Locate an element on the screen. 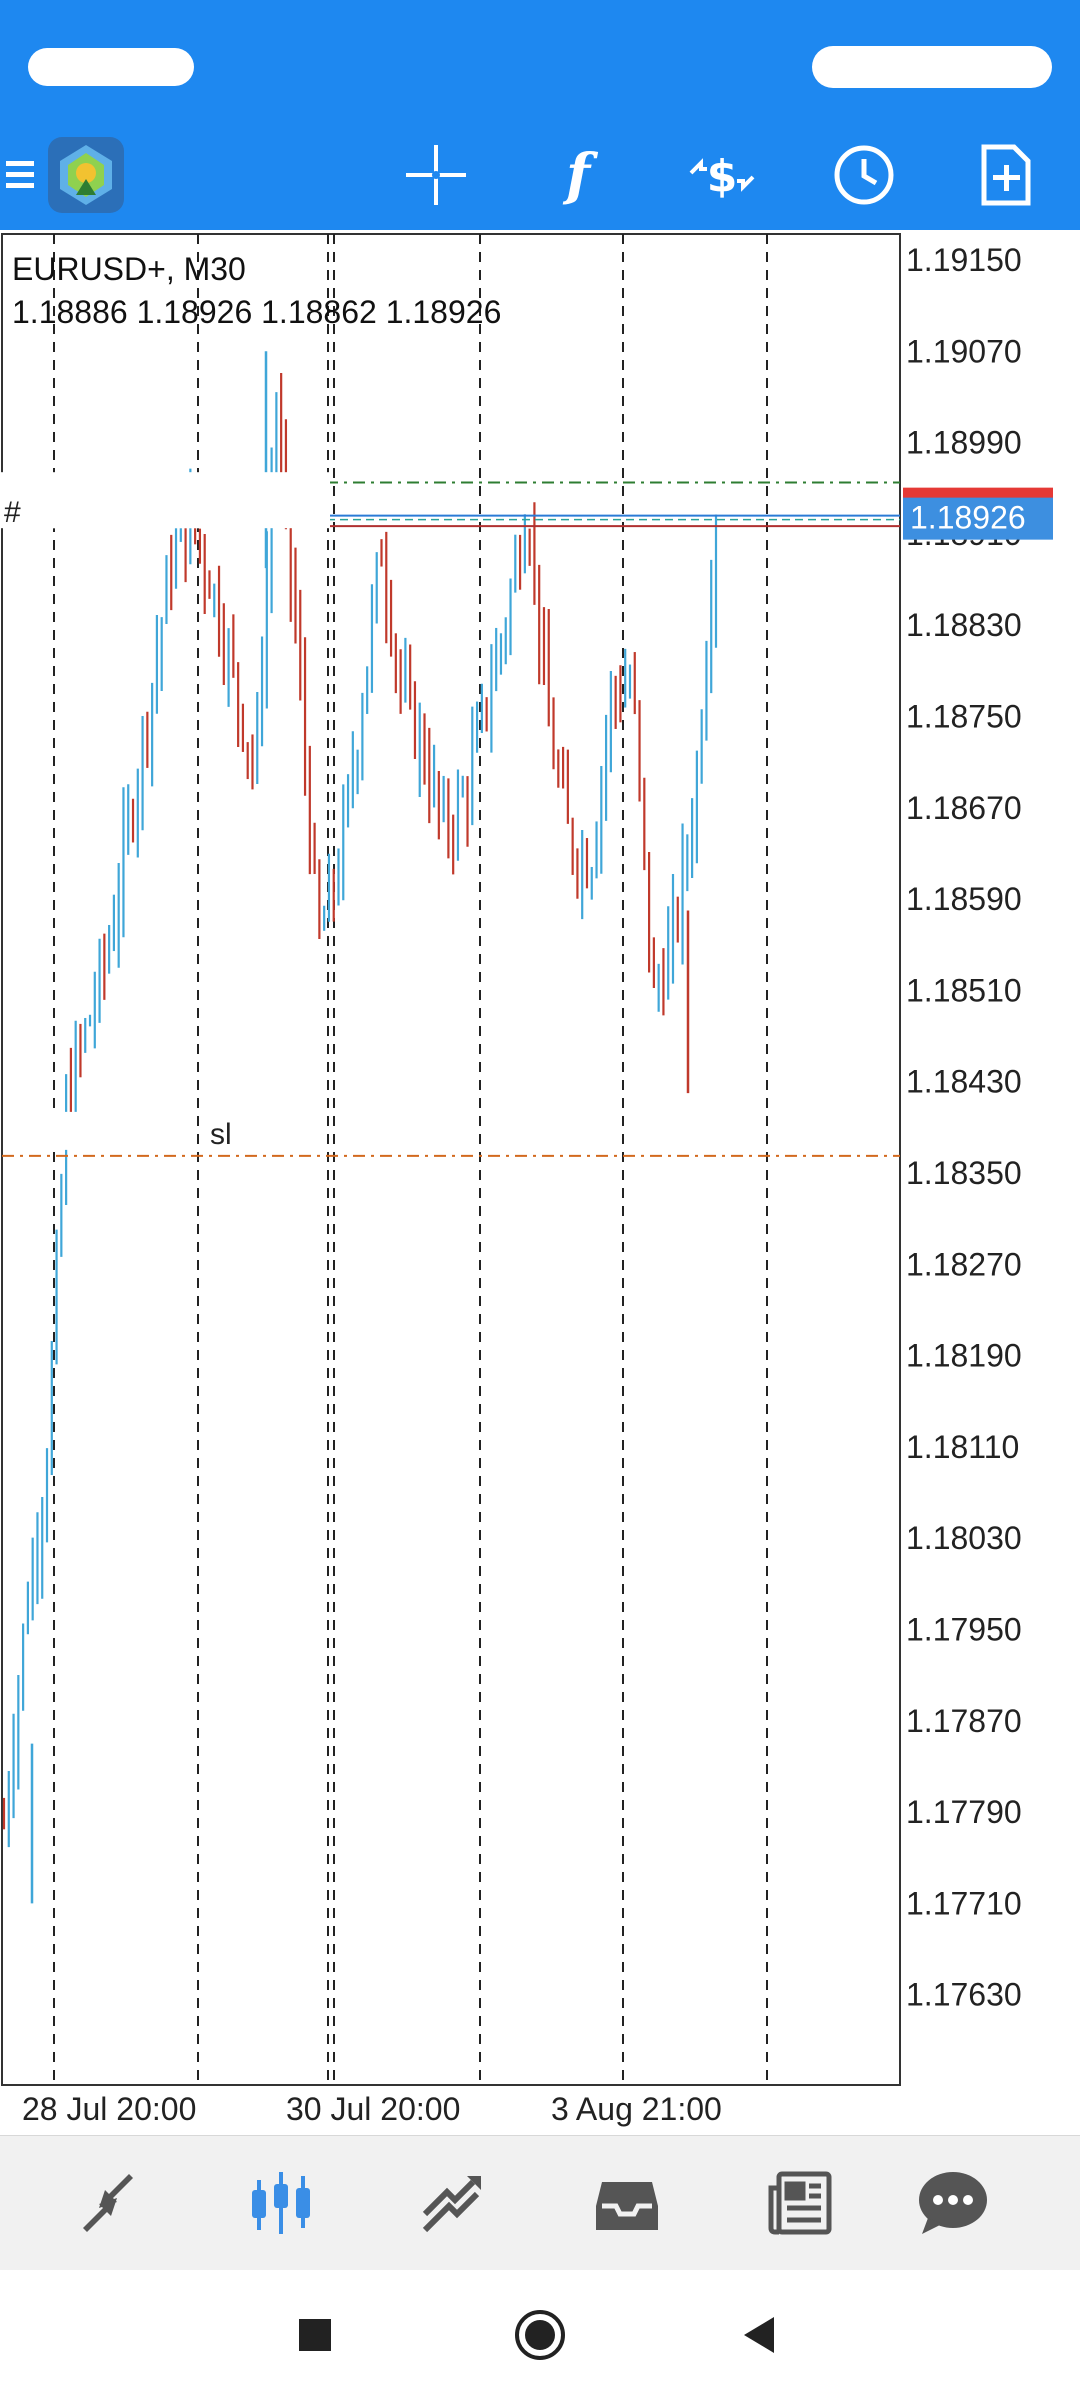 This screenshot has width=1080, height=2400. ohlc-label: 1.18886 1.18926 1.18862 1.18926 is located at coordinates (257, 312).